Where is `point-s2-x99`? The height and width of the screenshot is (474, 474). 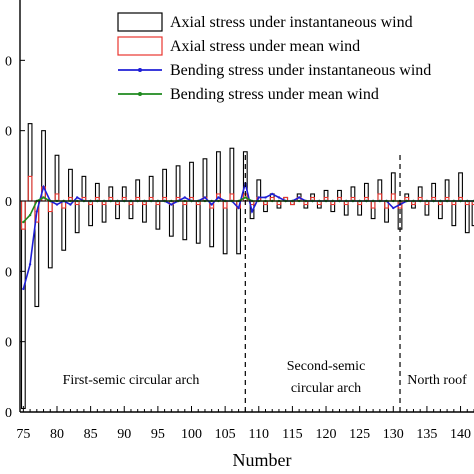 point-s2-x99 is located at coordinates (184, 197).